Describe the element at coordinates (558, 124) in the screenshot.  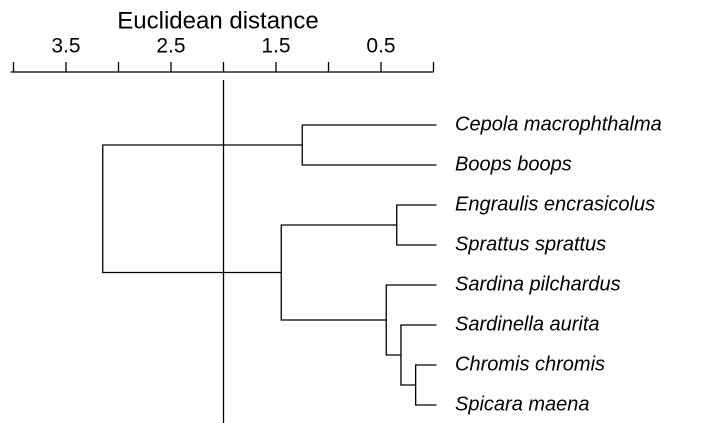
I see `leaf-label: Cepola macrophthalma` at that location.